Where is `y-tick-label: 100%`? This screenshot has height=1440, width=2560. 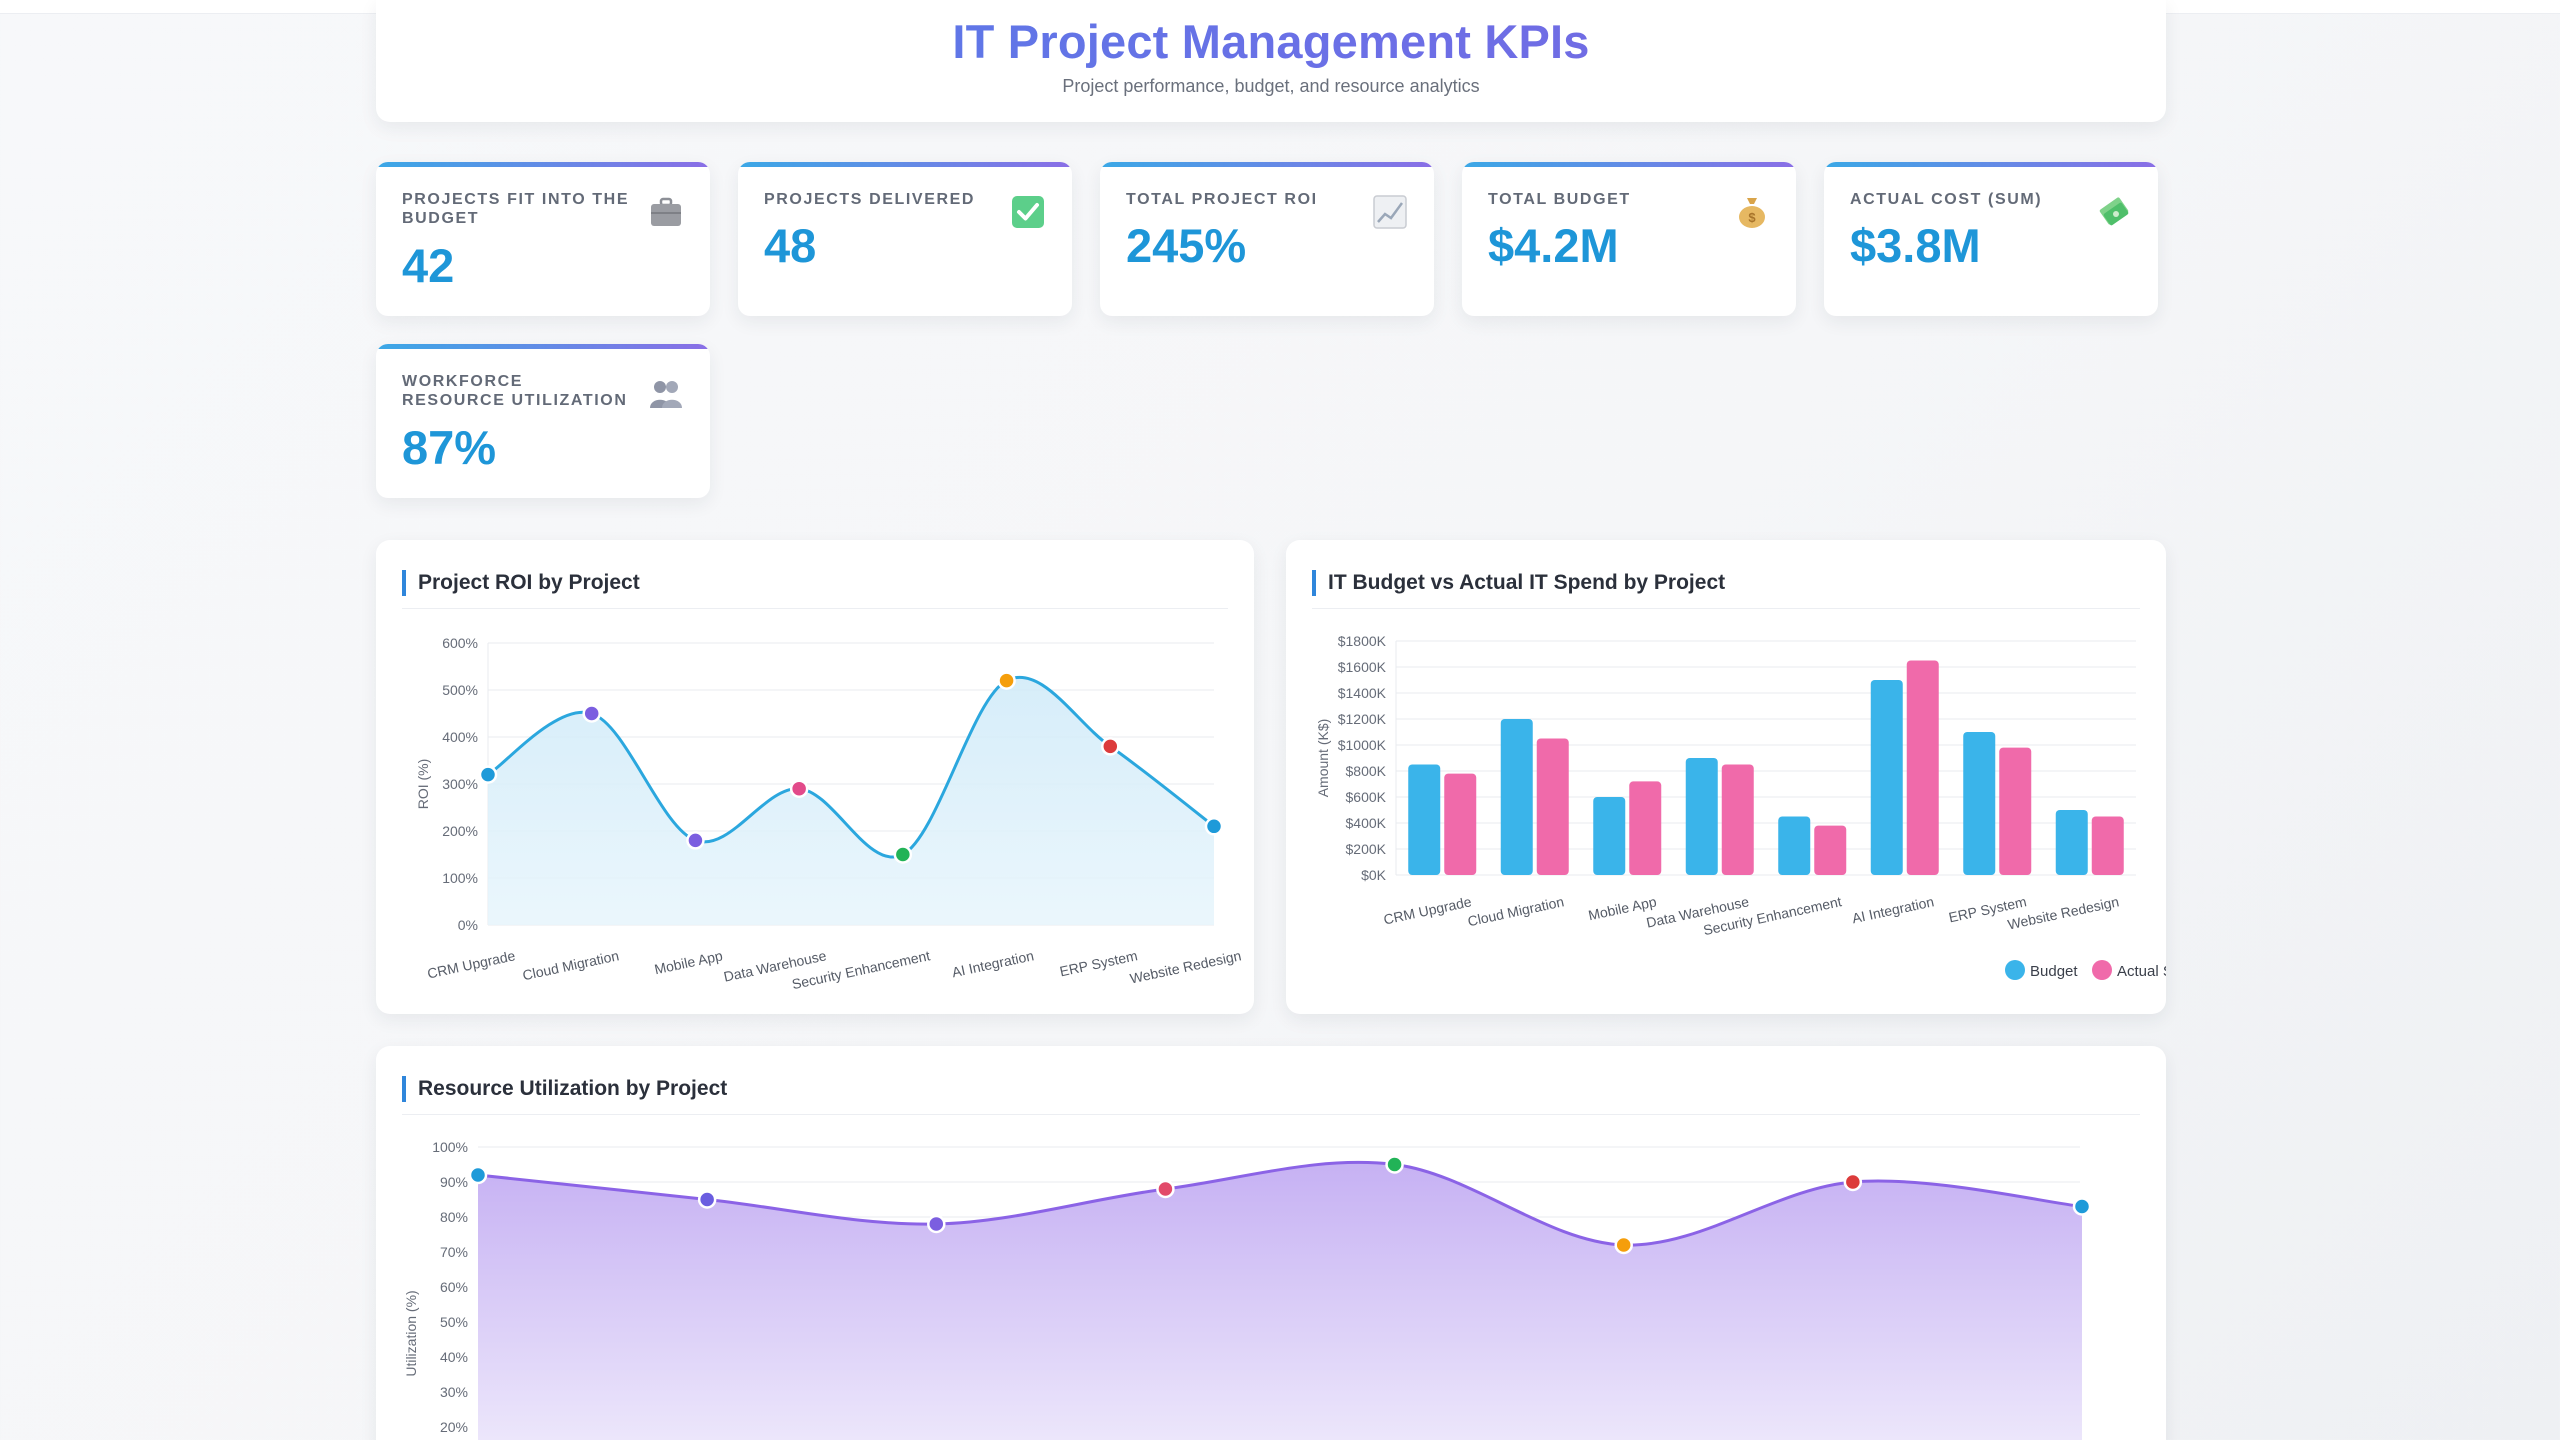 y-tick-label: 100% is located at coordinates (450, 1147).